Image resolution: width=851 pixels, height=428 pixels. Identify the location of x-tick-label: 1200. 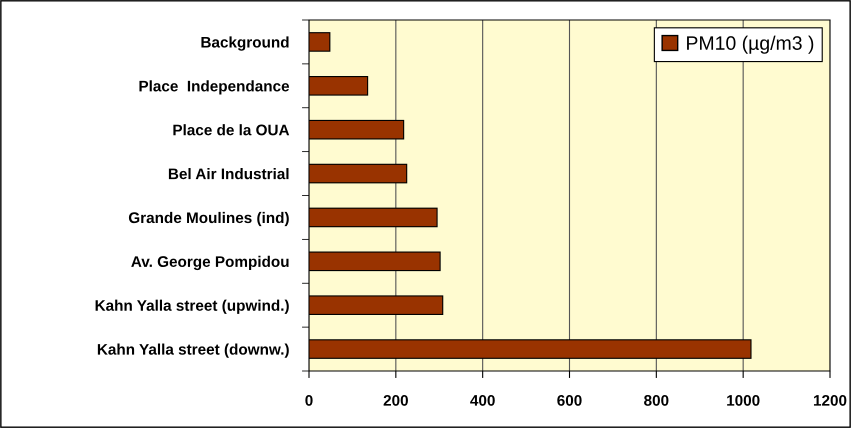
(830, 400).